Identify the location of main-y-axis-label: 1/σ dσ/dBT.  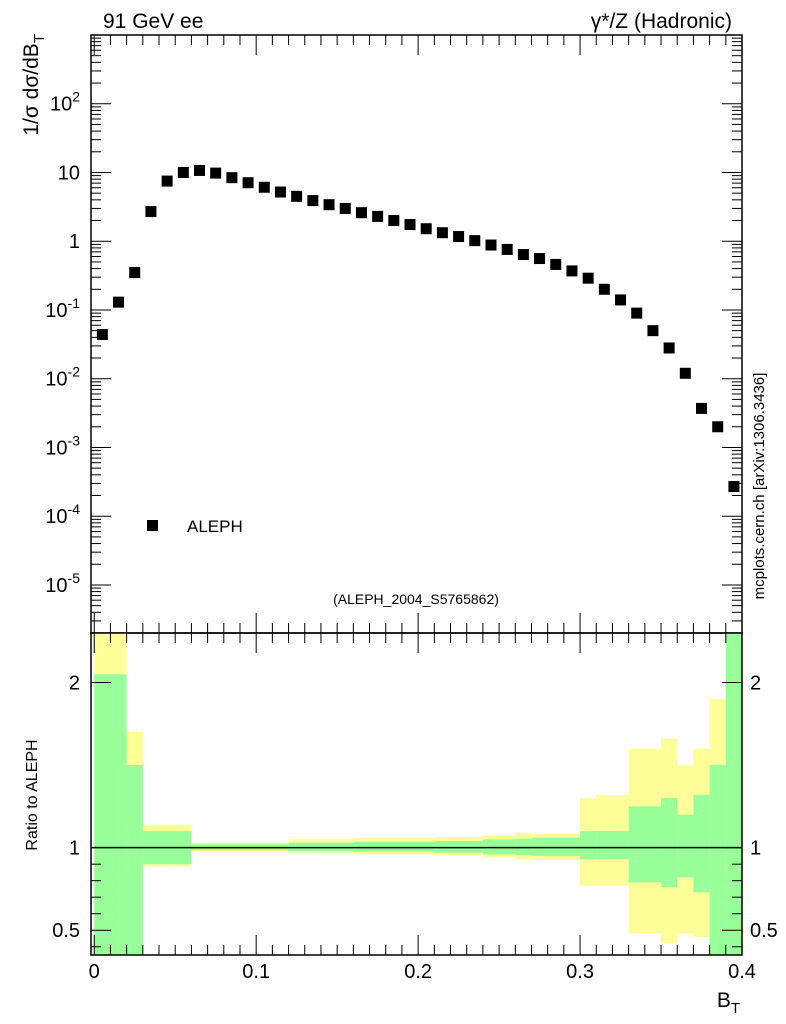
(34, 85).